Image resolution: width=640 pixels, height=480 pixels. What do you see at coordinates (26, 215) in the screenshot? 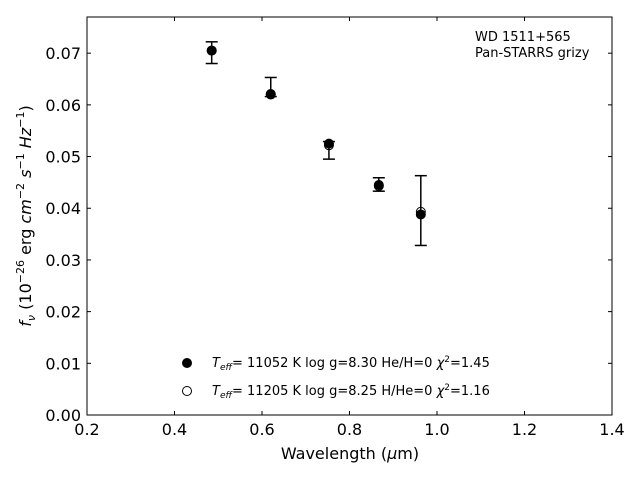
I see `y-axis-label: fν (10−26 erg cm−2 s−1 Hz−1)` at bounding box center [26, 215].